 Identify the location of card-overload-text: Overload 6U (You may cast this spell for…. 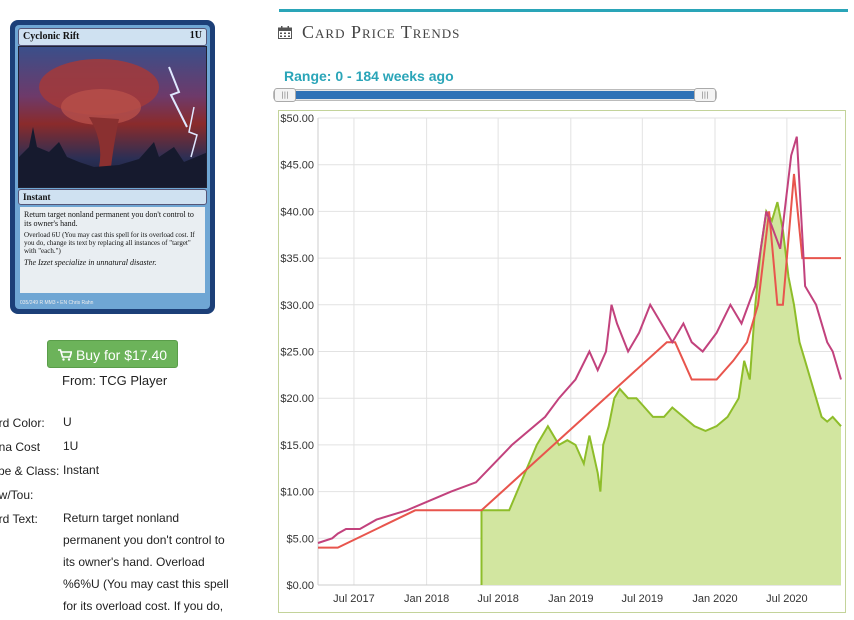
(109, 243).